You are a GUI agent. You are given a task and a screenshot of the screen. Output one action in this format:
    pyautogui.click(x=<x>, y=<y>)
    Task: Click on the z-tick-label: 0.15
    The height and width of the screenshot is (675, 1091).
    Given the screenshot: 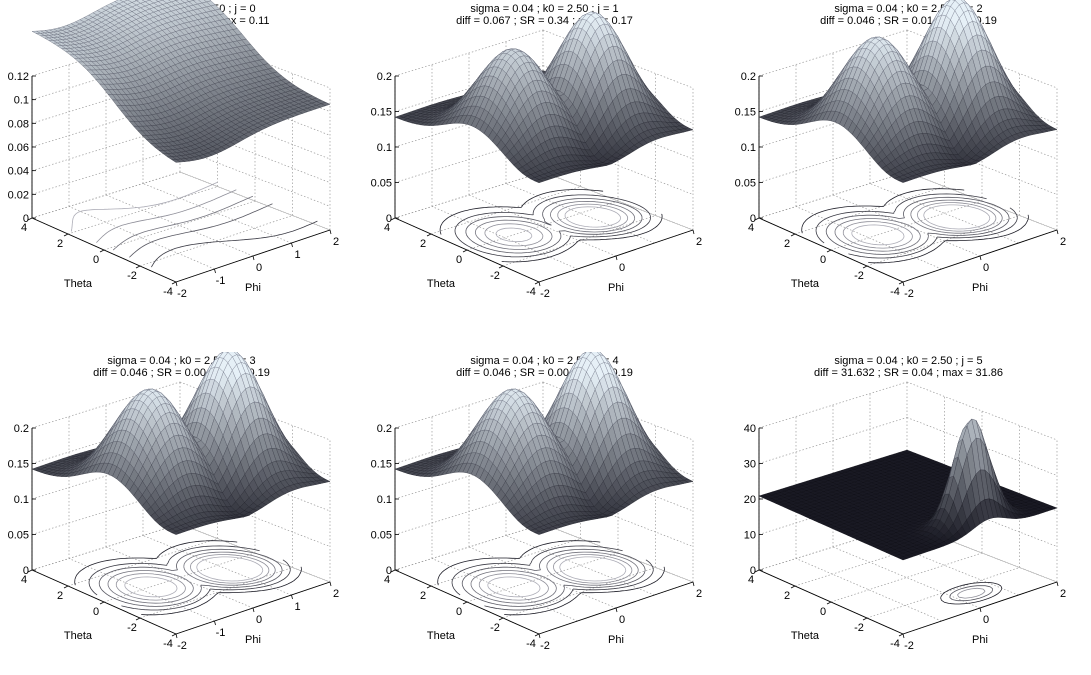 What is the action you would take?
    pyautogui.click(x=745, y=113)
    